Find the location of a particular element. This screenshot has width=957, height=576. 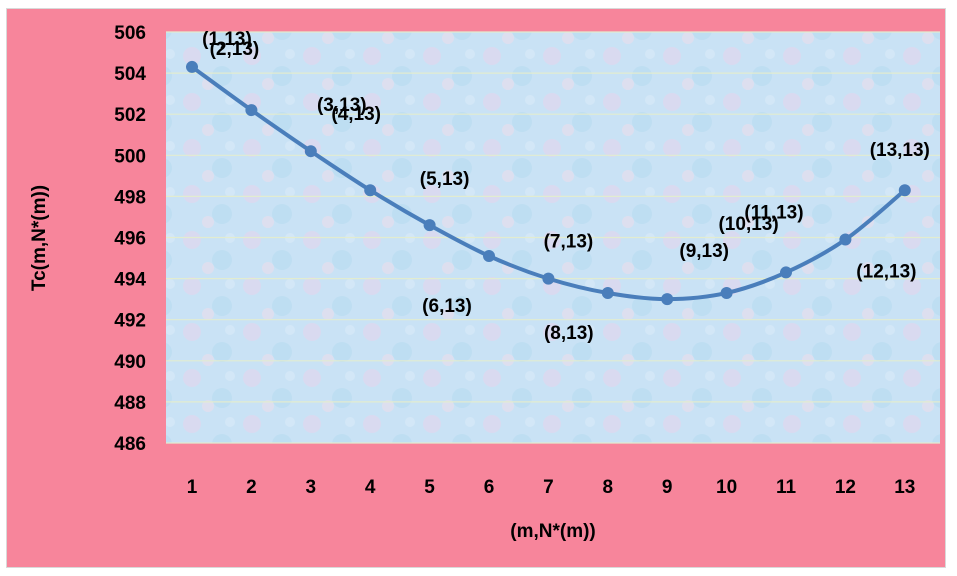

y-tick-label: 506 is located at coordinates (130, 33).